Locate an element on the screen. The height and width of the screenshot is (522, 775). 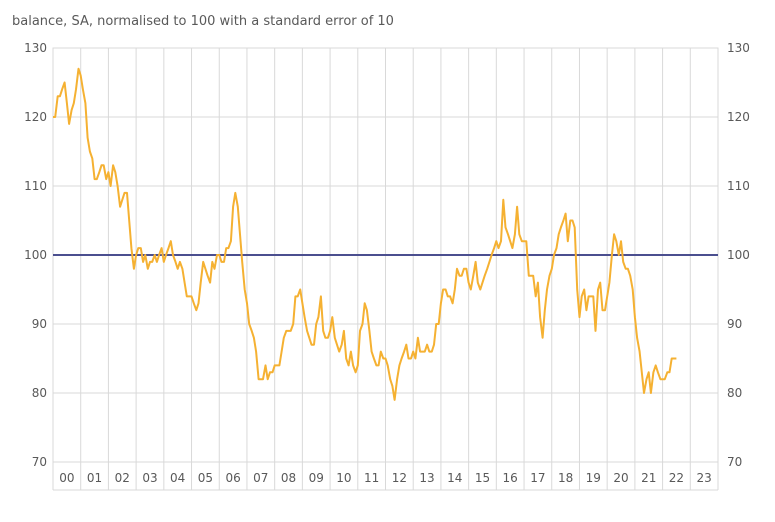
x-tick-label: 20 is located at coordinates (620, 478).